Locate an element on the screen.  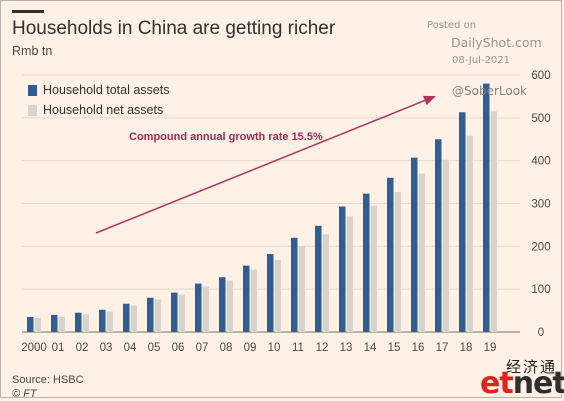
etnet-chinese-label: 经济通 is located at coordinates (532, 367).